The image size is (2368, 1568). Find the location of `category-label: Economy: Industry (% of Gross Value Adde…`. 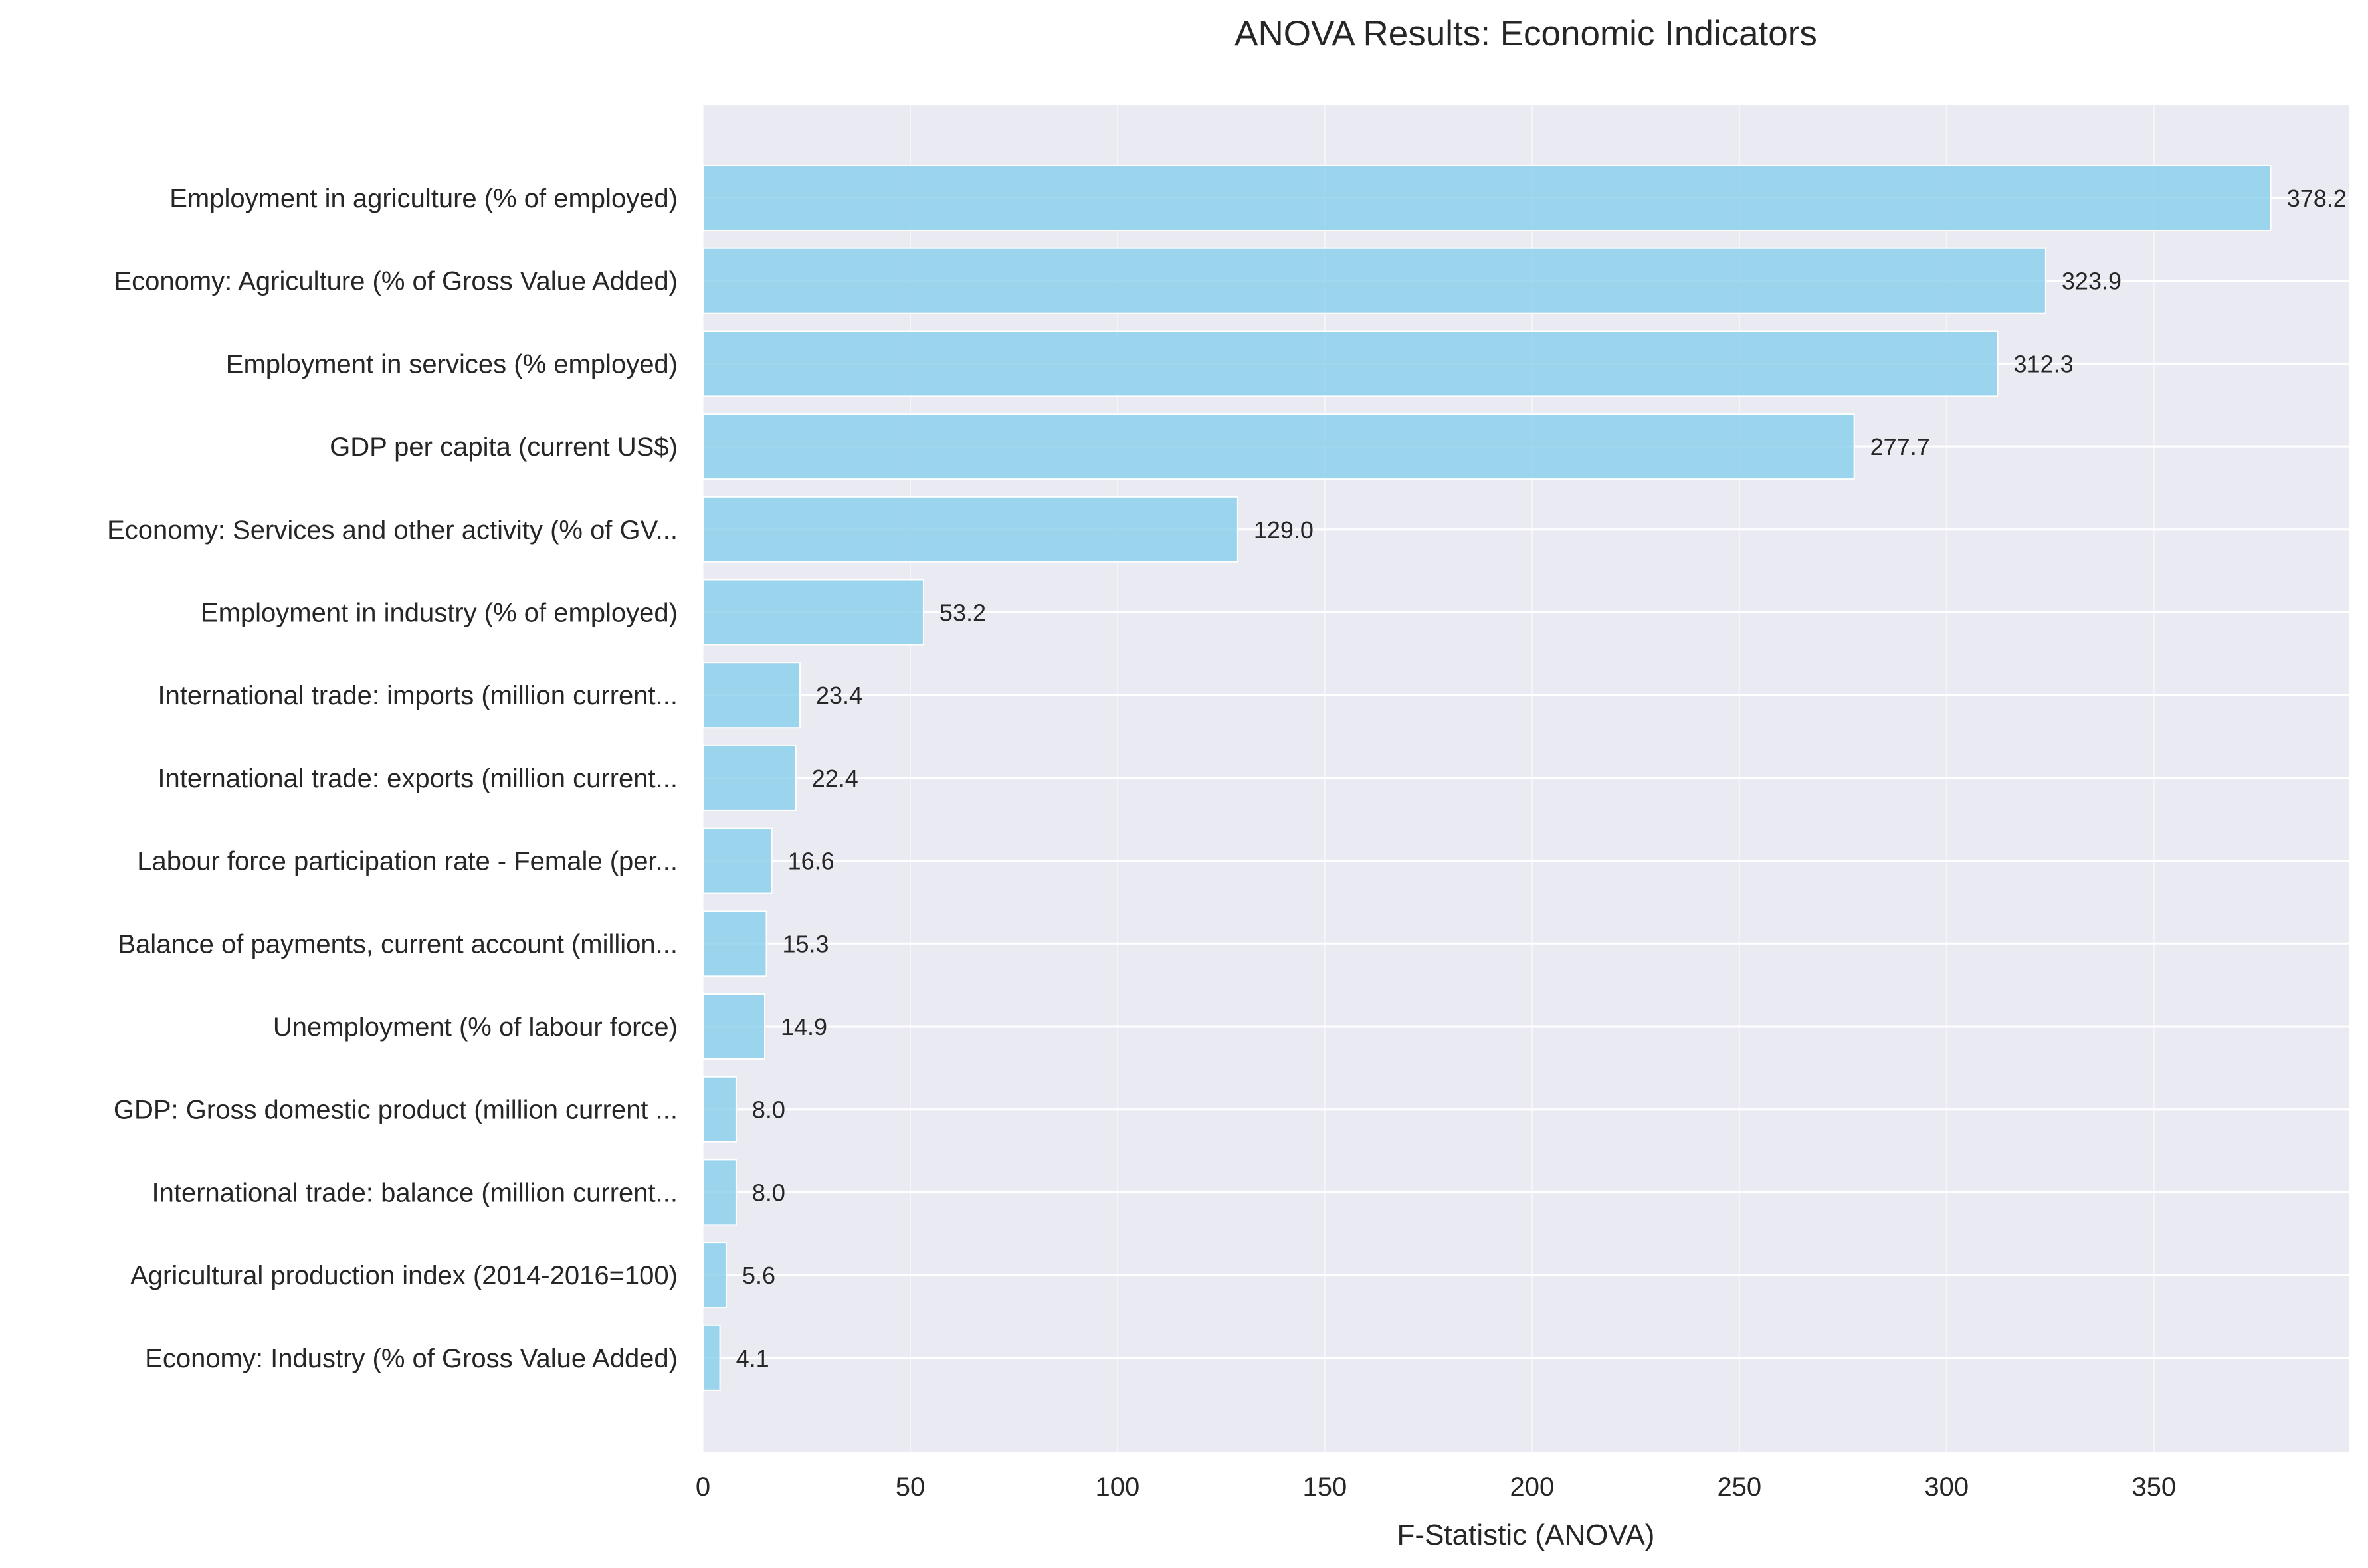

category-label: Economy: Industry (% of Gross Value Adde… is located at coordinates (411, 1358).